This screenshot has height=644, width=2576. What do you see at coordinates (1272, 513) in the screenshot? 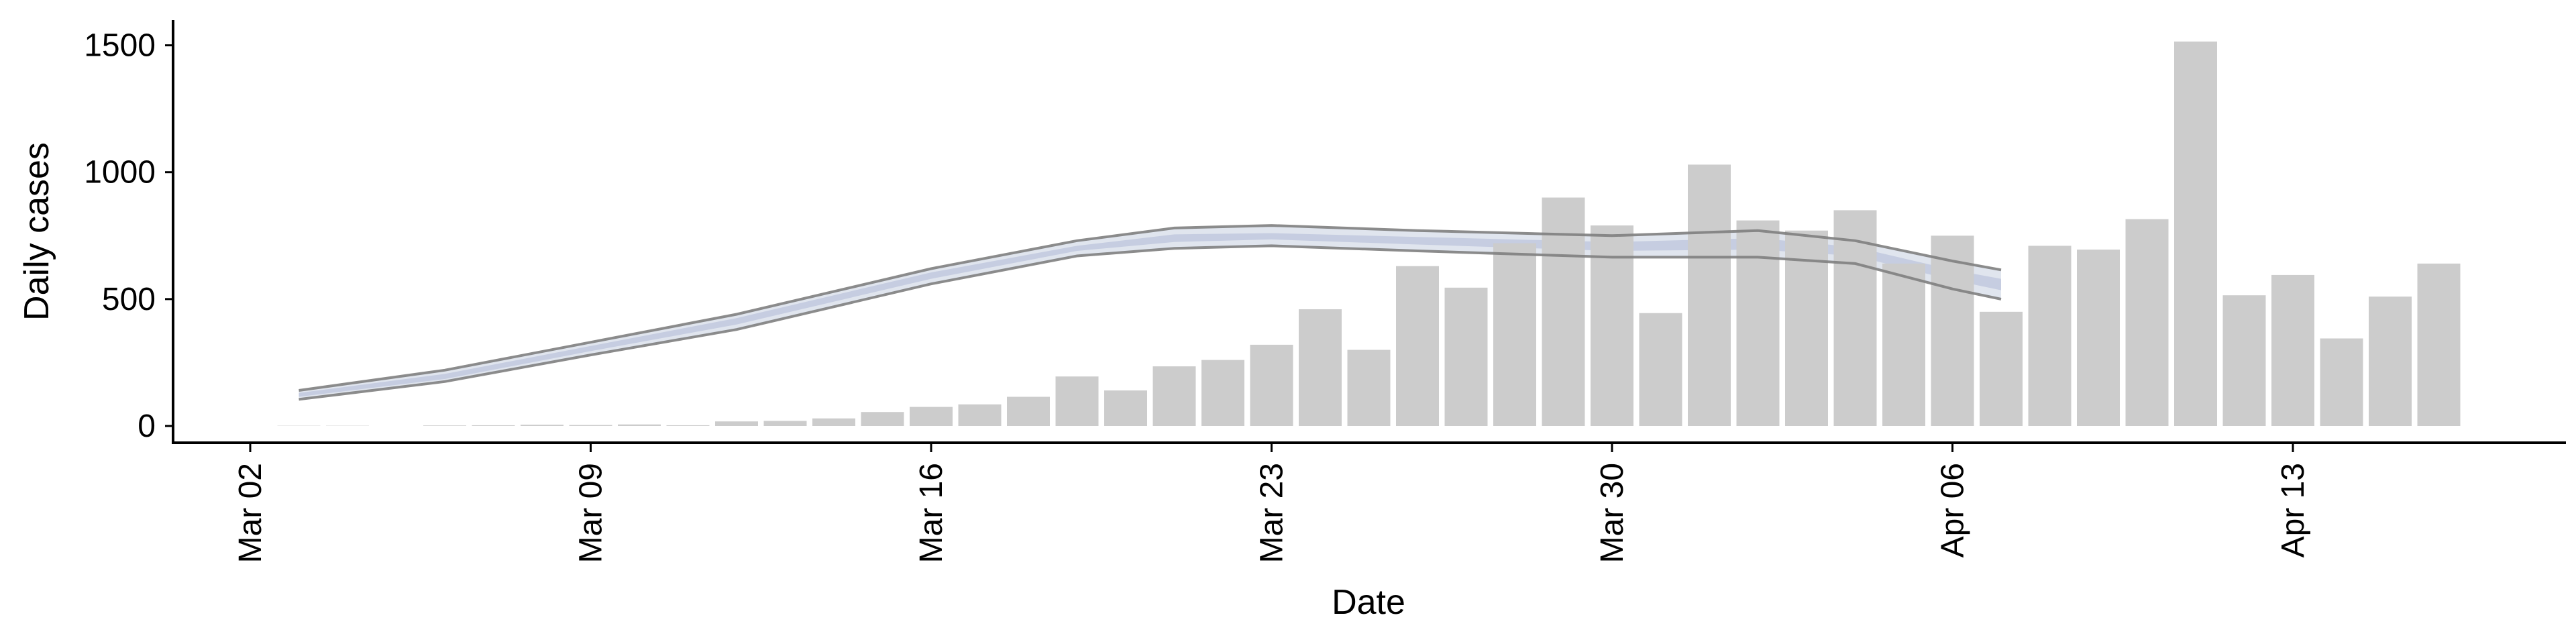
I see `x-tick-label: Mar 23` at bounding box center [1272, 513].